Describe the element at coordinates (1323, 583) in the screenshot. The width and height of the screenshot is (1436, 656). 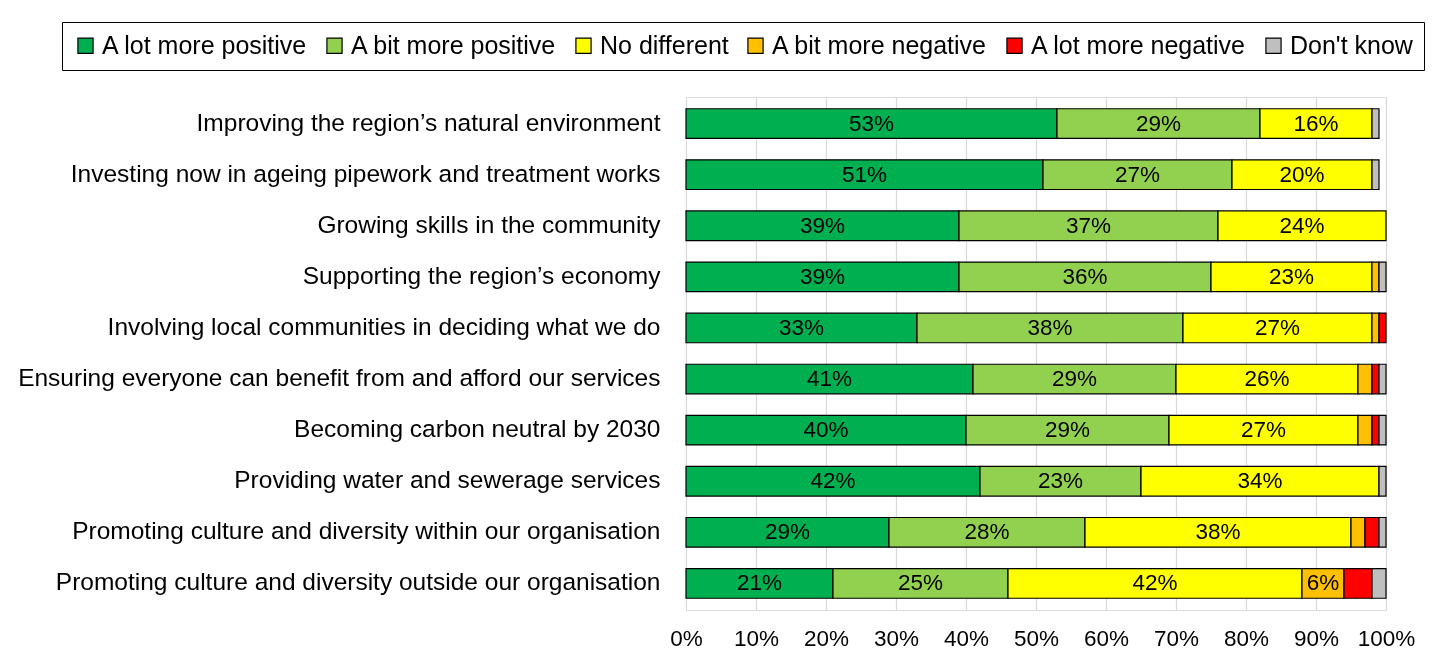
I see `data-label: 6%` at that location.